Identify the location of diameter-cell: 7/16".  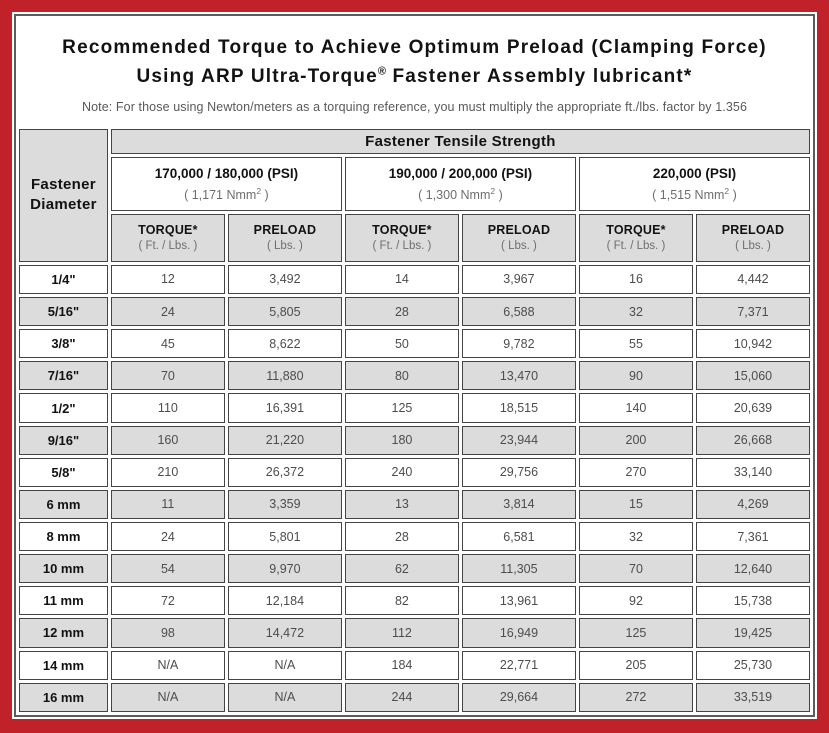
(63, 376).